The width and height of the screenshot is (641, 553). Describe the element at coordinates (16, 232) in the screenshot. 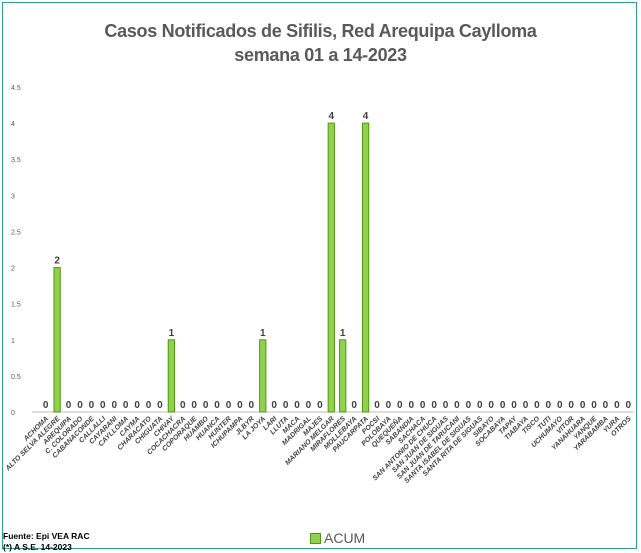

I see `y-tick-label: 2.5` at that location.